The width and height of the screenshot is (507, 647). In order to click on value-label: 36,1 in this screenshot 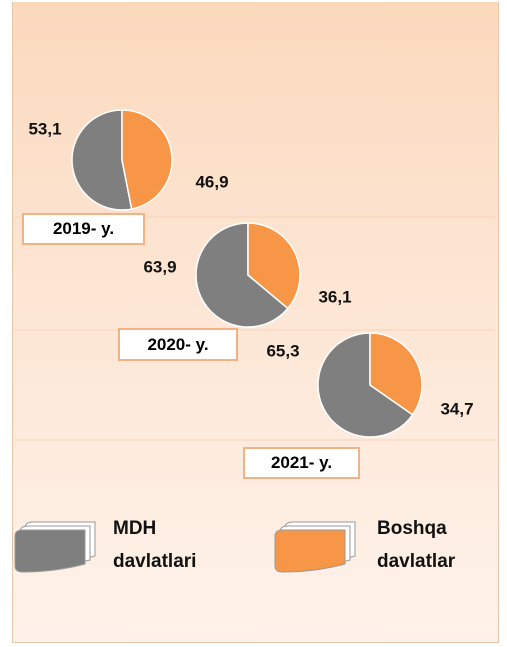, I will do `click(334, 296)`.